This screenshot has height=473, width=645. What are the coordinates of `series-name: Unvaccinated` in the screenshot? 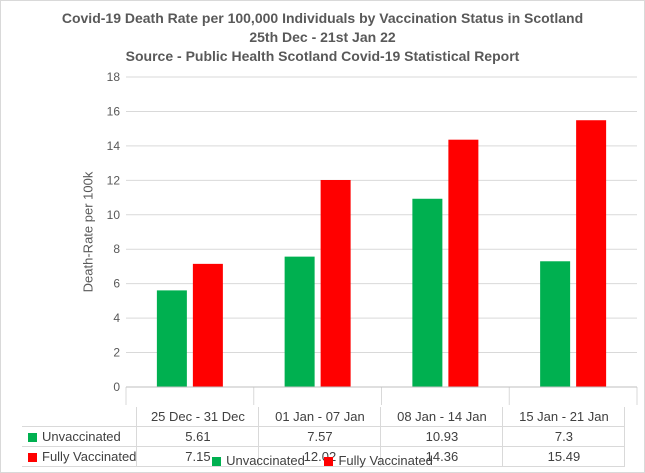 It's located at (81, 436).